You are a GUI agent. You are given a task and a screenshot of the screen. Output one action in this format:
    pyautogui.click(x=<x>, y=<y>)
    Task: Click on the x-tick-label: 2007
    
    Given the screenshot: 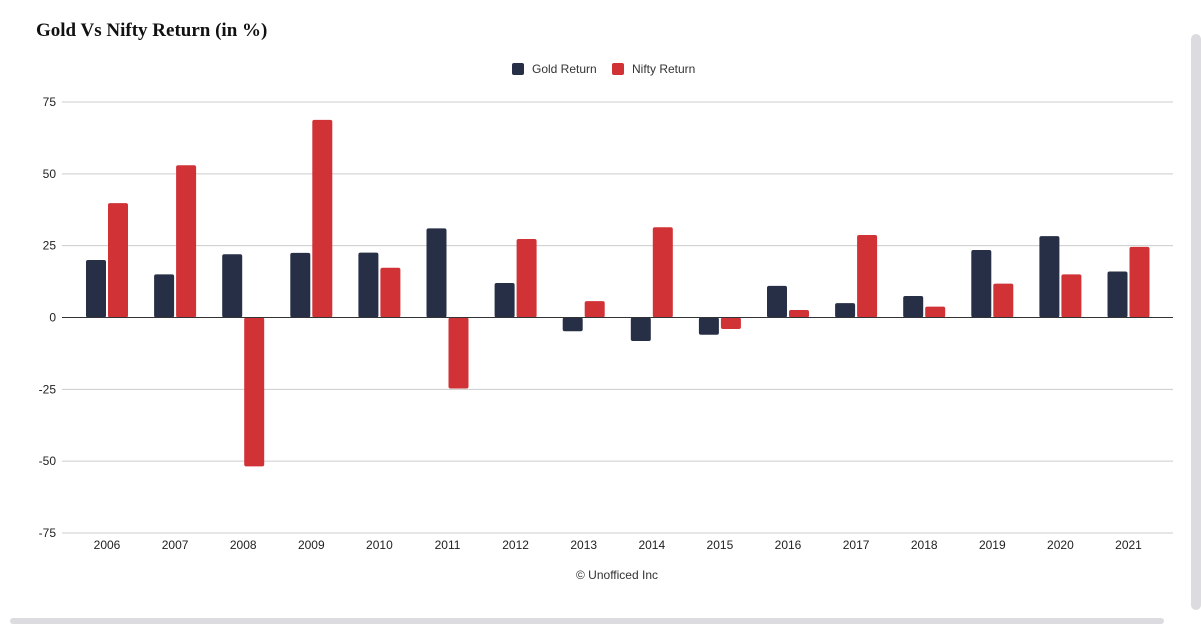 What is the action you would take?
    pyautogui.click(x=175, y=545)
    